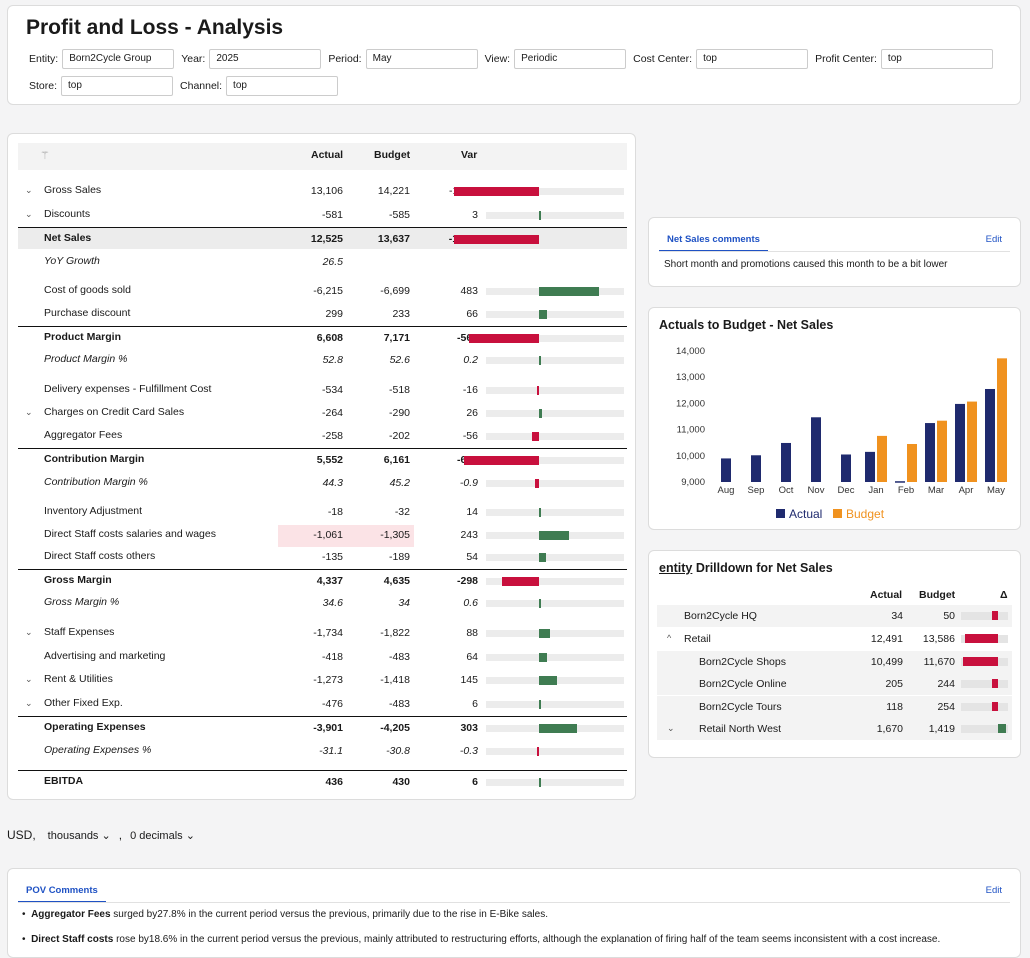 This screenshot has height=958, width=1030. I want to click on filter-label: Period:, so click(345, 59).